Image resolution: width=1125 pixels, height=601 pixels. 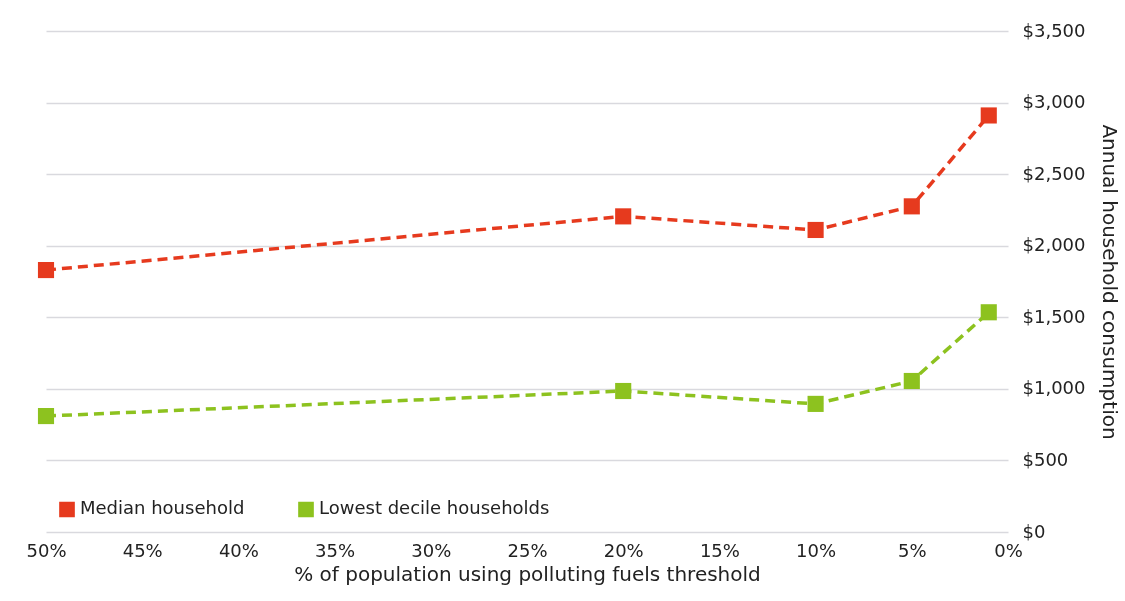 I want to click on x-tick-label: 0%, so click(x=1008, y=550).